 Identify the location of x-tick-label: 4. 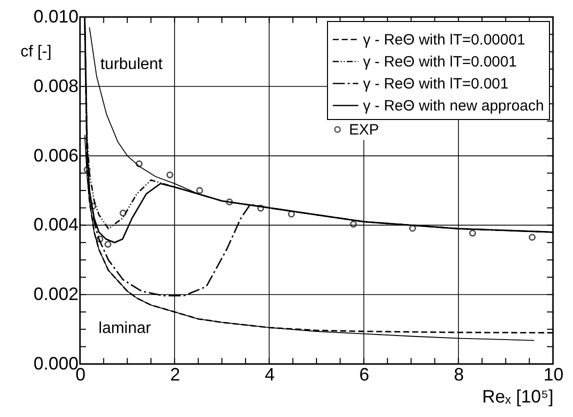
(269, 374).